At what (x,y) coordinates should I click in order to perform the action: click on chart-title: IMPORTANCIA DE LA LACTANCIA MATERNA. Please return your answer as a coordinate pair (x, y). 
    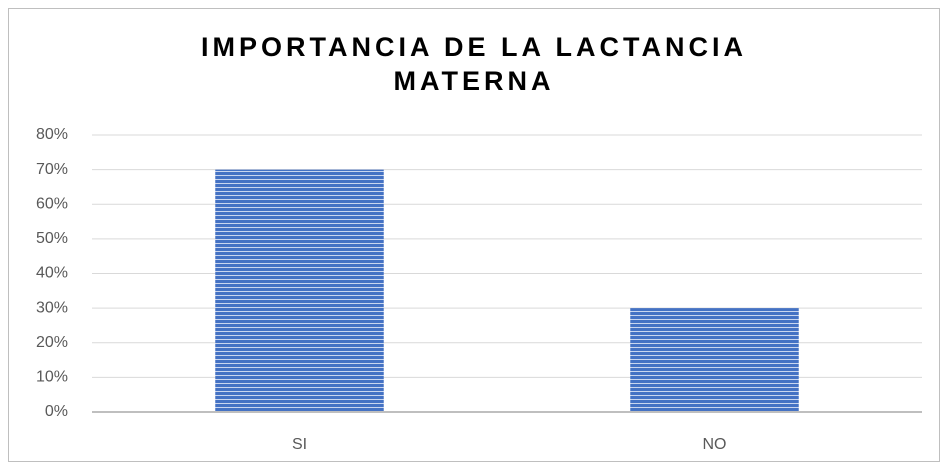
    Looking at the image, I should click on (474, 64).